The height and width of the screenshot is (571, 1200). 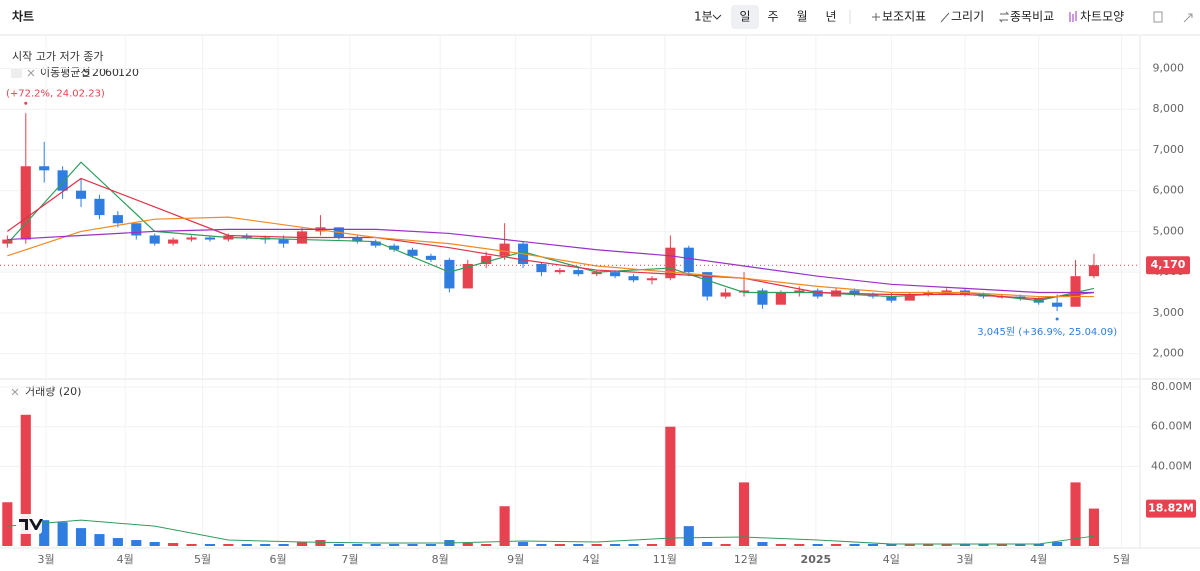 What do you see at coordinates (55, 93) in the screenshot?
I see `annotation-label: (+72.2%, 24.02.23)` at bounding box center [55, 93].